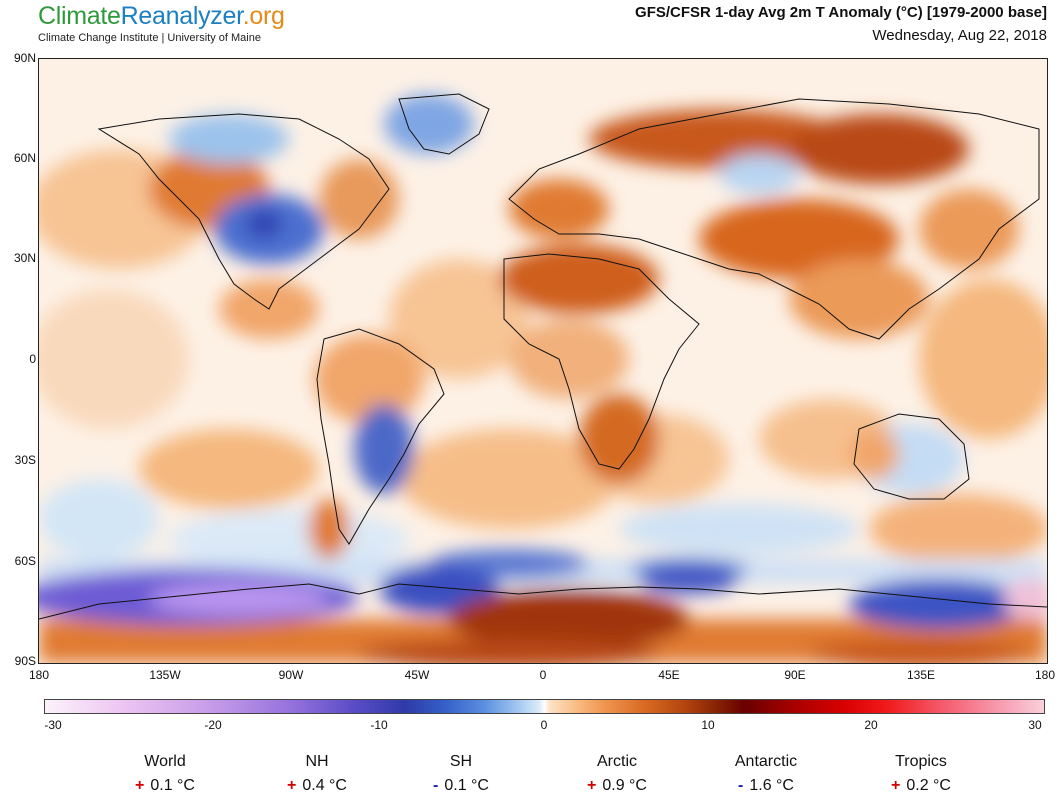  I want to click on site-logo: ClimateReanalyzer.org, so click(161, 16).